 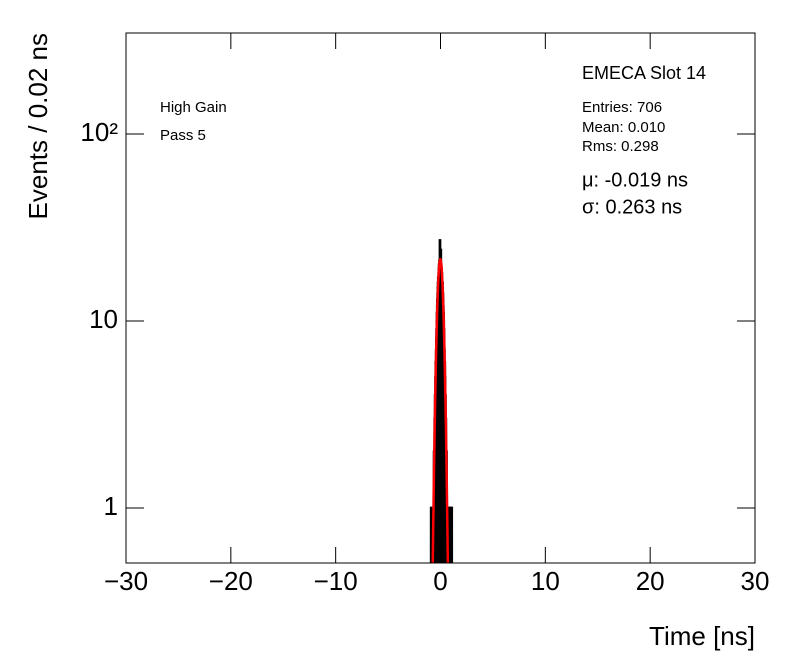 I want to click on y-tick-label: 10, so click(x=103, y=319).